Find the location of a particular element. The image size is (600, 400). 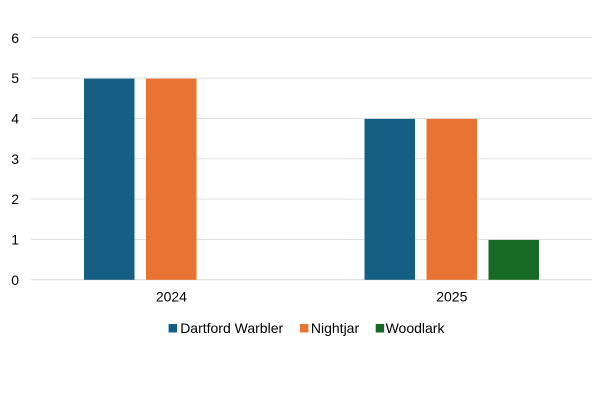

svg-text: 2025 is located at coordinates (451, 297).